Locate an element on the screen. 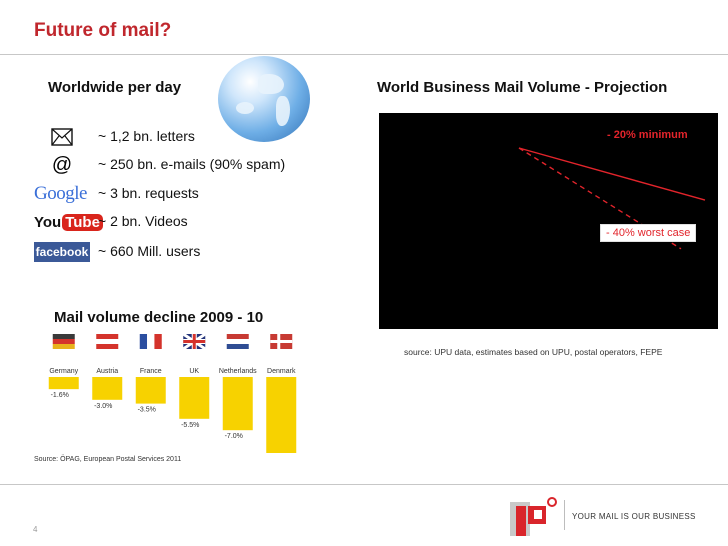 The image size is (728, 546). footer-divider is located at coordinates (364, 484).